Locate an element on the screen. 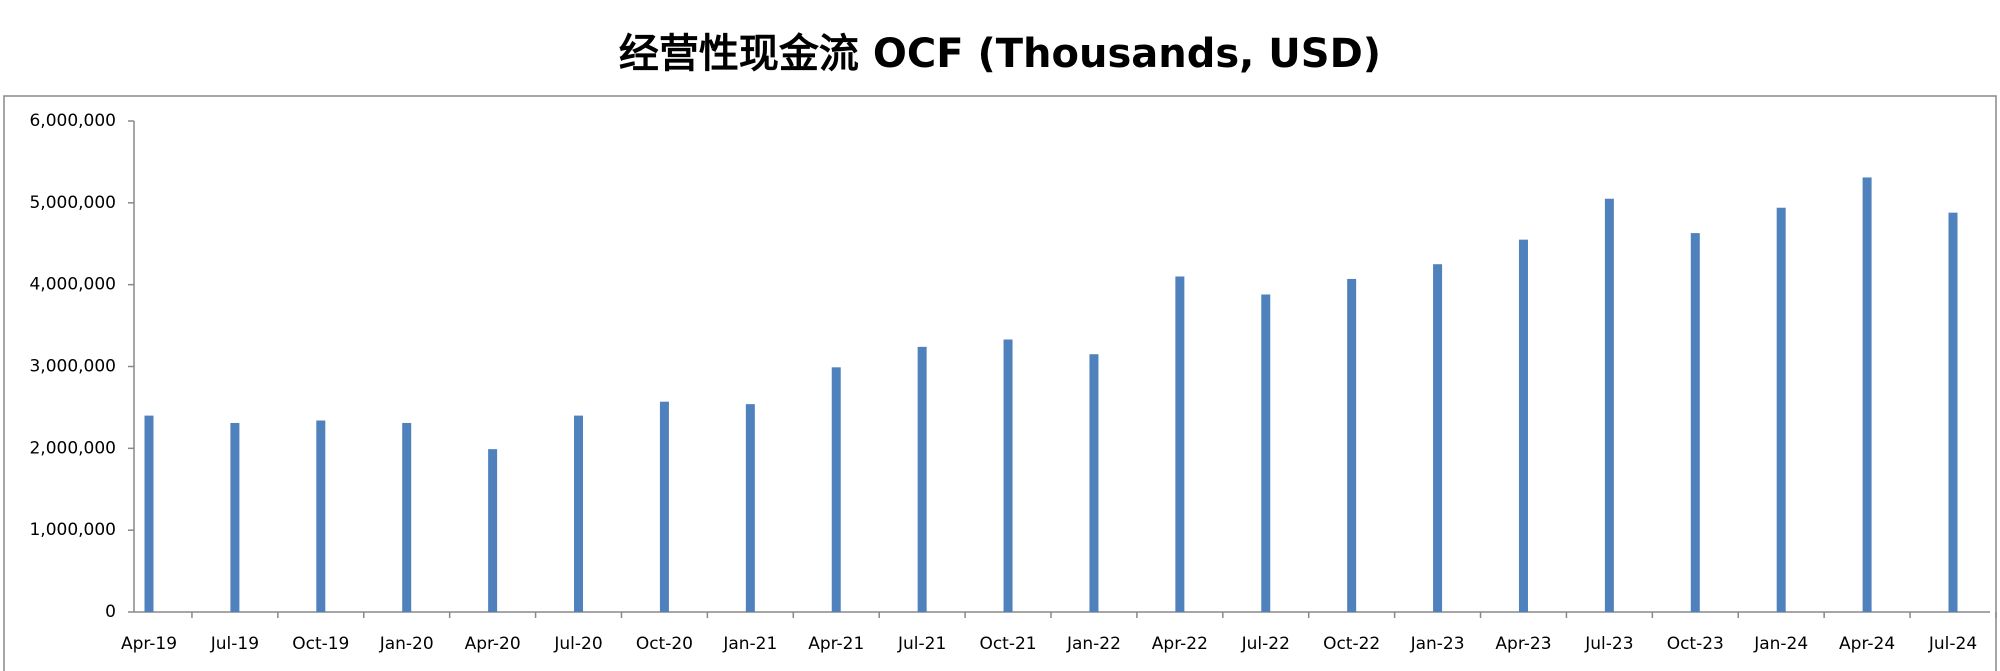 Image resolution: width=2000 pixels, height=671 pixels. x-tick-label: Jan-20 is located at coordinates (406, 644).